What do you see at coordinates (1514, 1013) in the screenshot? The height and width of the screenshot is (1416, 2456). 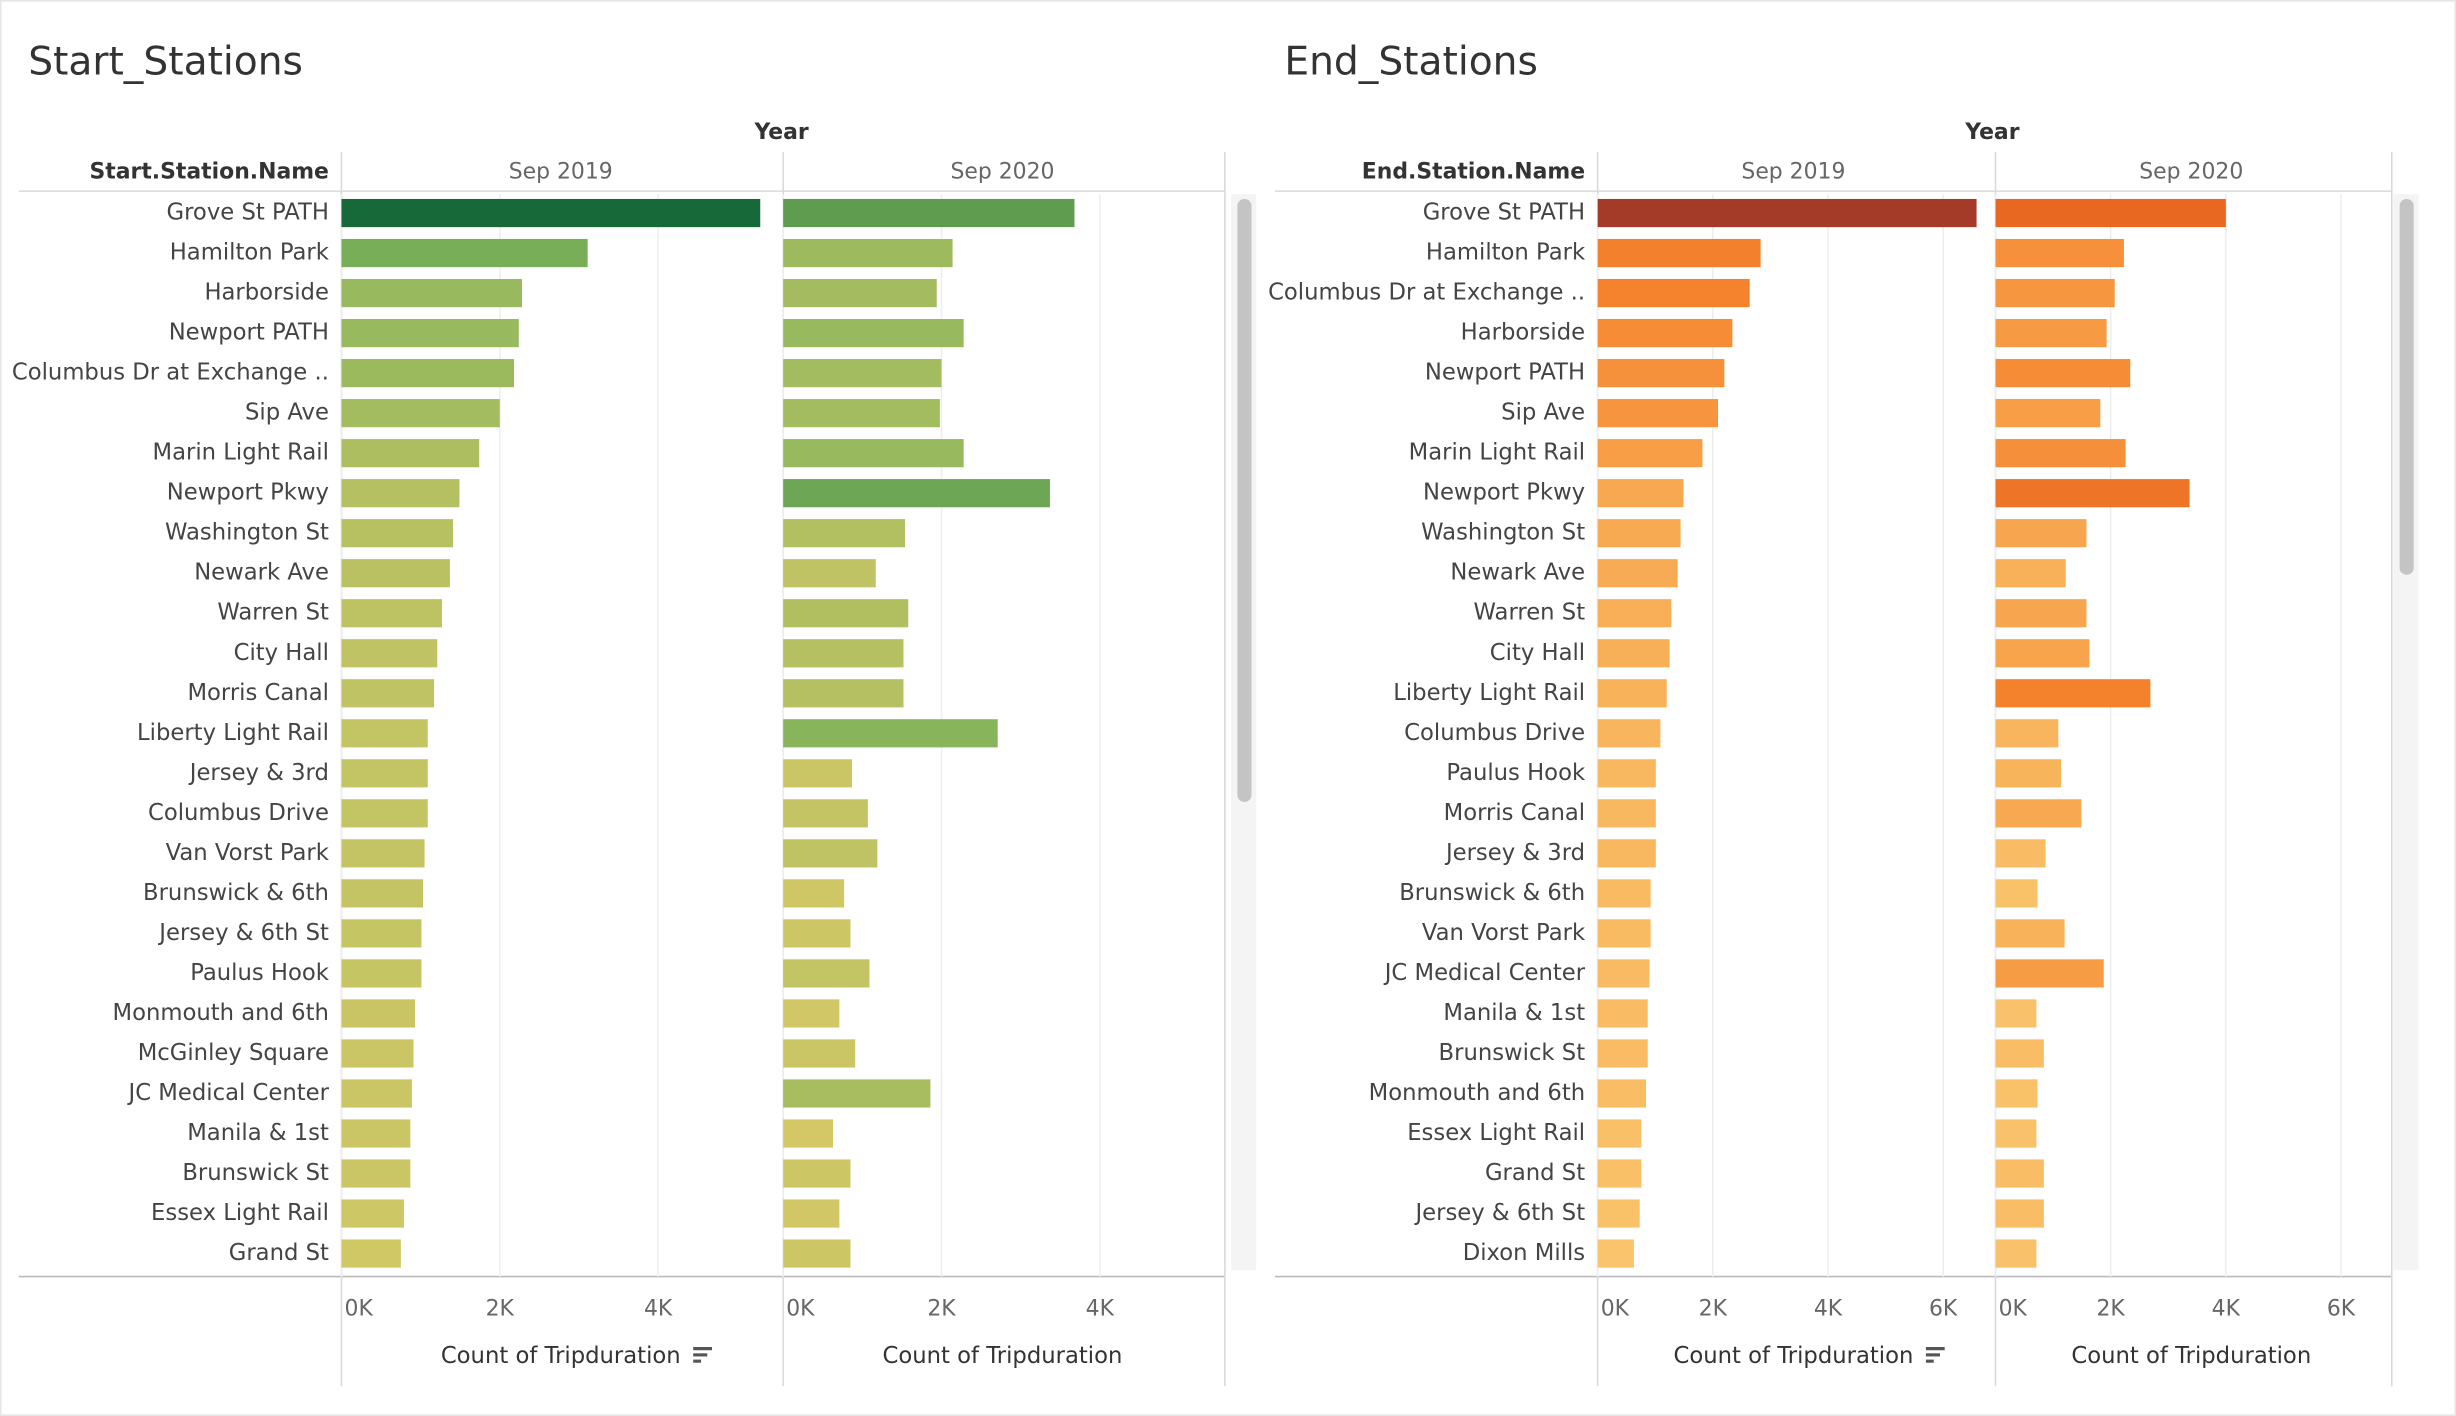 I see `category-label: Manila & 1st` at bounding box center [1514, 1013].